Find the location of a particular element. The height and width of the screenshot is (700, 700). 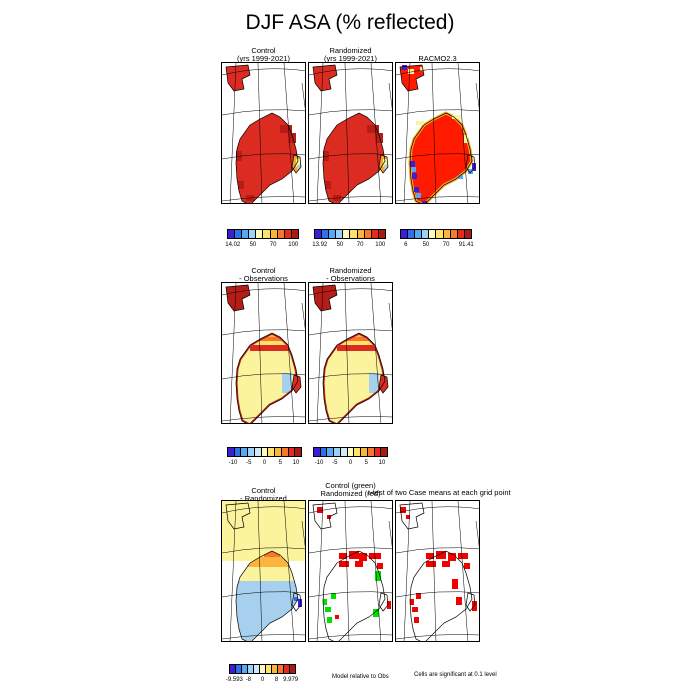

panel-title-randomized: Randomized (yrs 1999-2021) is located at coordinates (350, 54).